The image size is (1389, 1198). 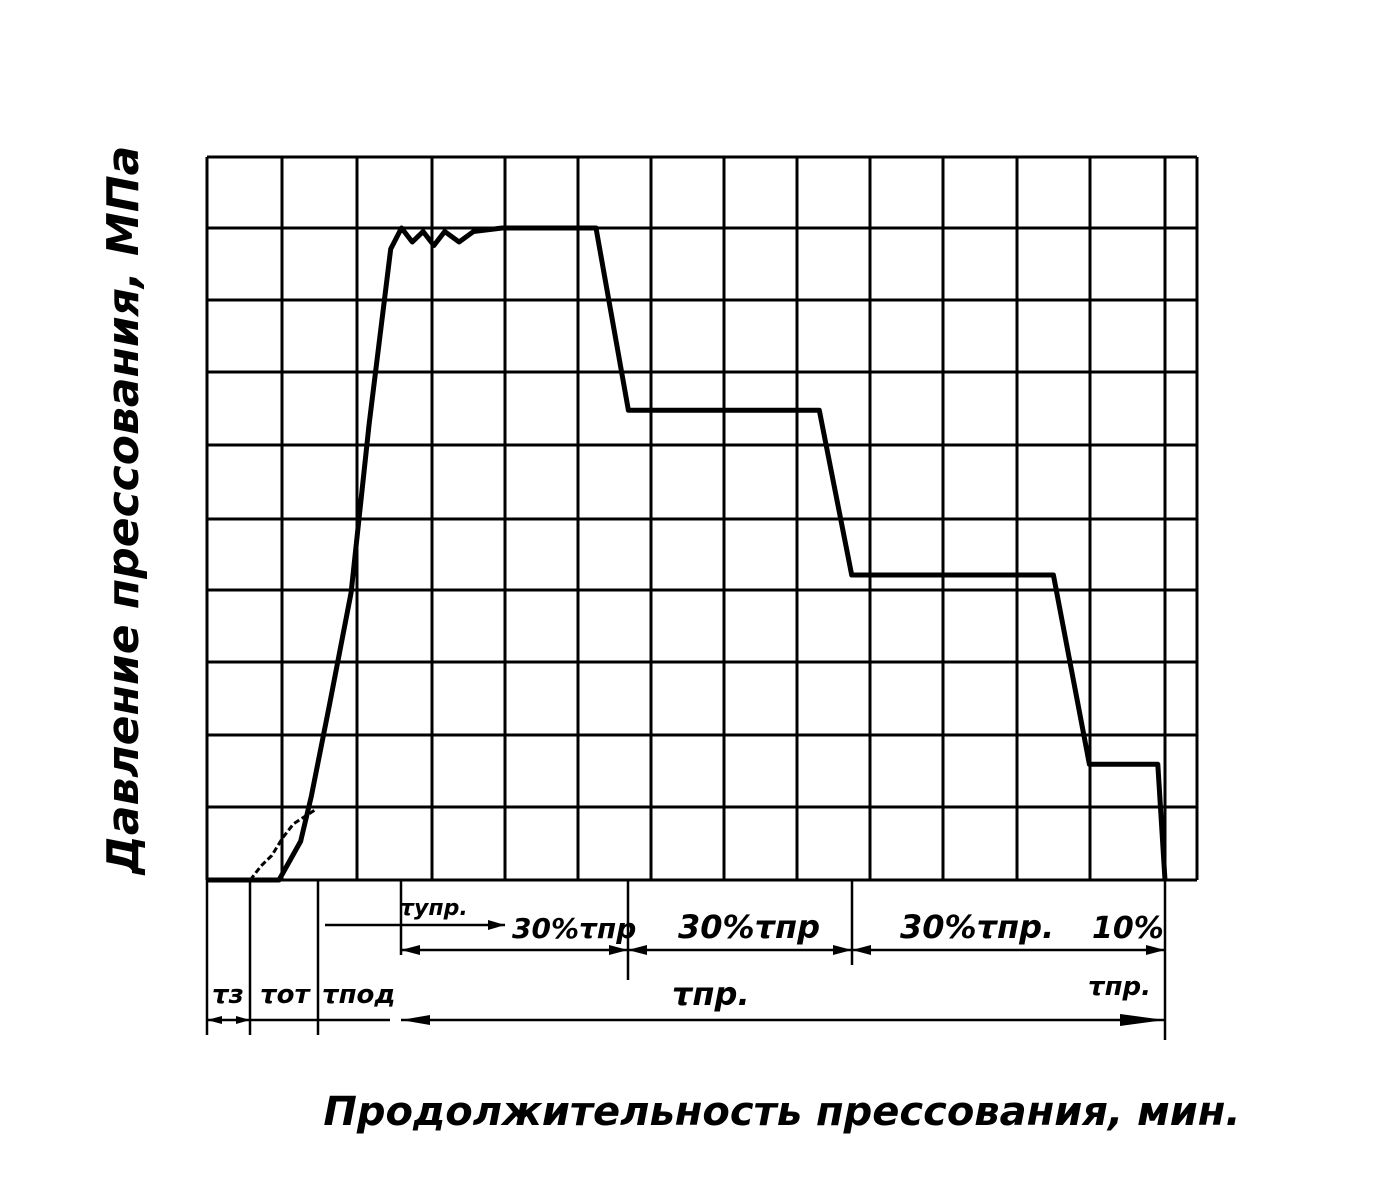 I want to click on dimension-lines, so click(x=686, y=960).